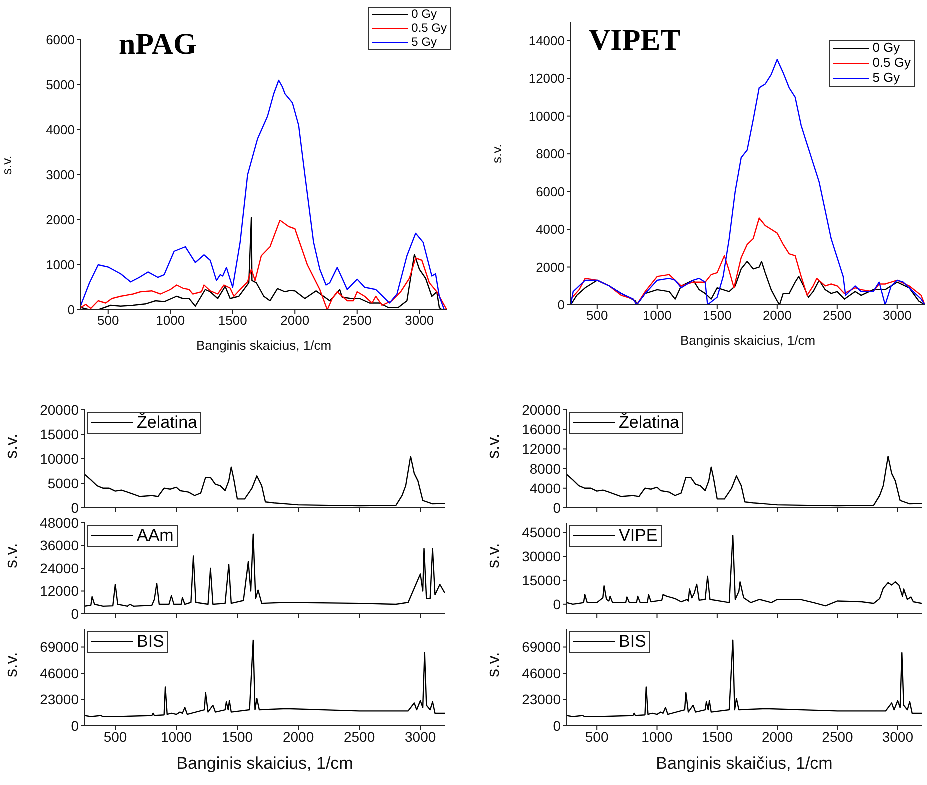 Image resolution: width=927 pixels, height=785 pixels. What do you see at coordinates (158, 45) in the screenshot?
I see `chart-title: nPAG` at bounding box center [158, 45].